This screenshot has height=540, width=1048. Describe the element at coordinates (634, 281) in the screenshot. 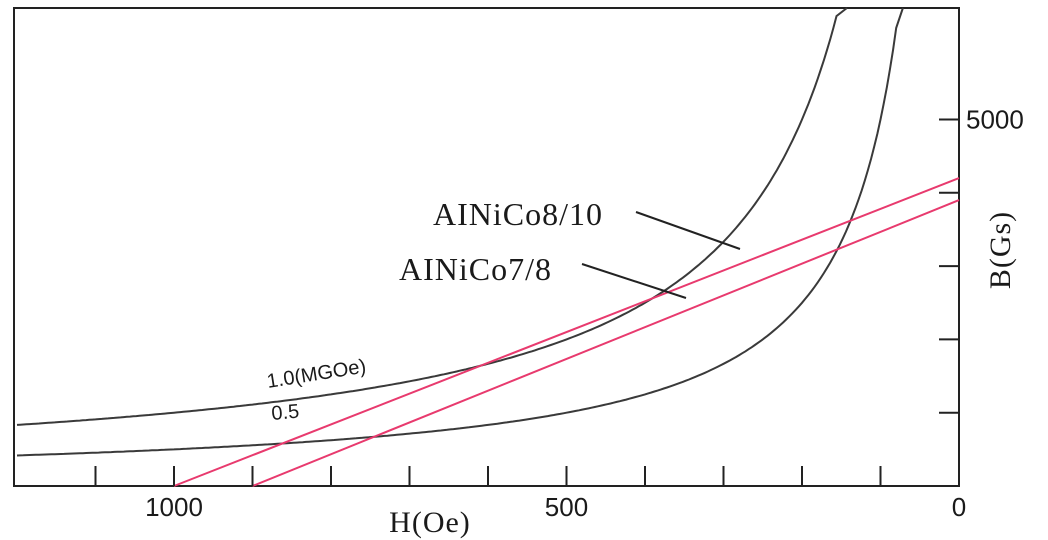

I see `series-leader-alnico7` at that location.